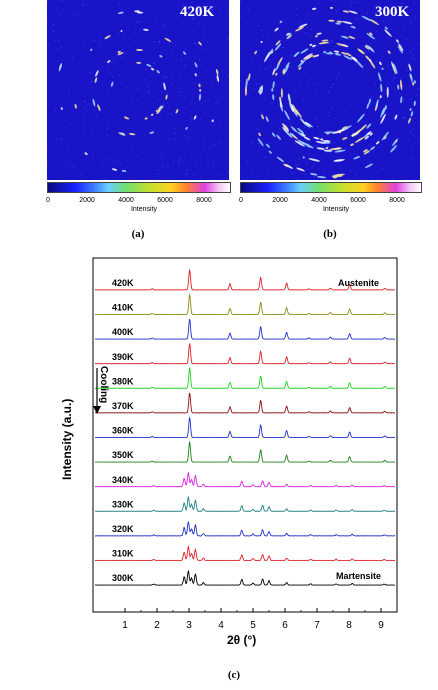 This screenshot has width=438, height=690. What do you see at coordinates (123, 480) in the screenshot?
I see `series-label: 340K` at bounding box center [123, 480].